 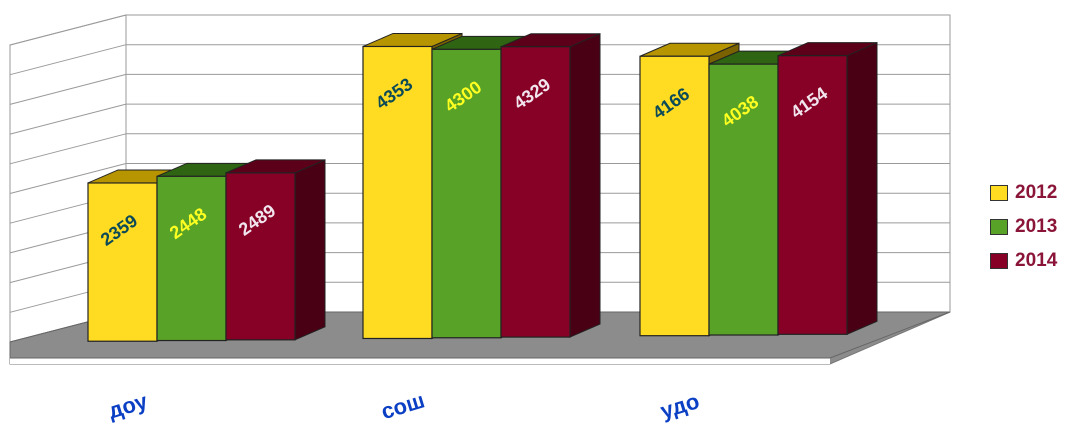 I want to click on legend-item-2012: 2012, so click(x=1023, y=193).